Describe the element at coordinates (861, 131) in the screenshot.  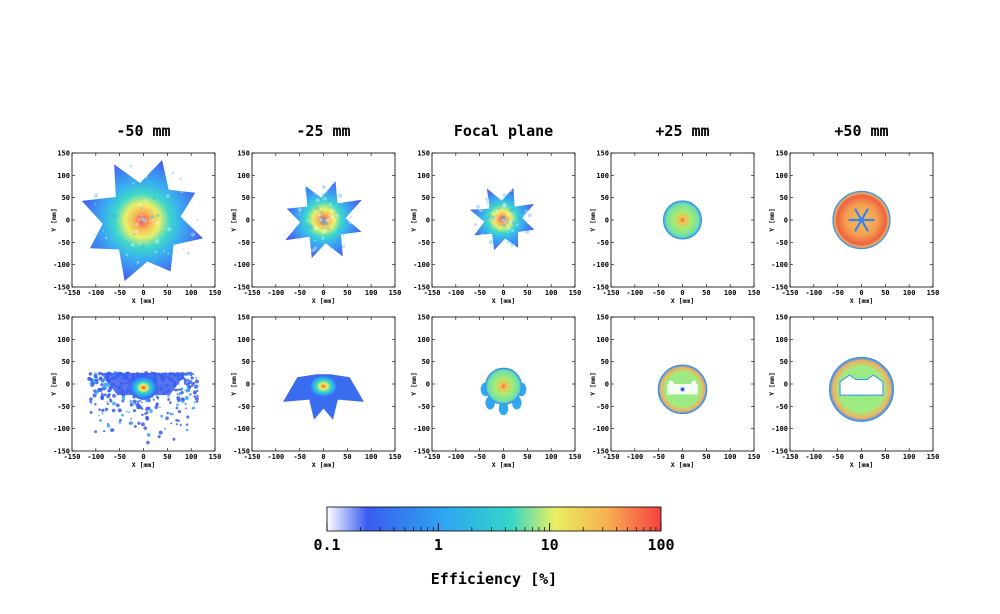
I see `column-title: +50 mm` at that location.